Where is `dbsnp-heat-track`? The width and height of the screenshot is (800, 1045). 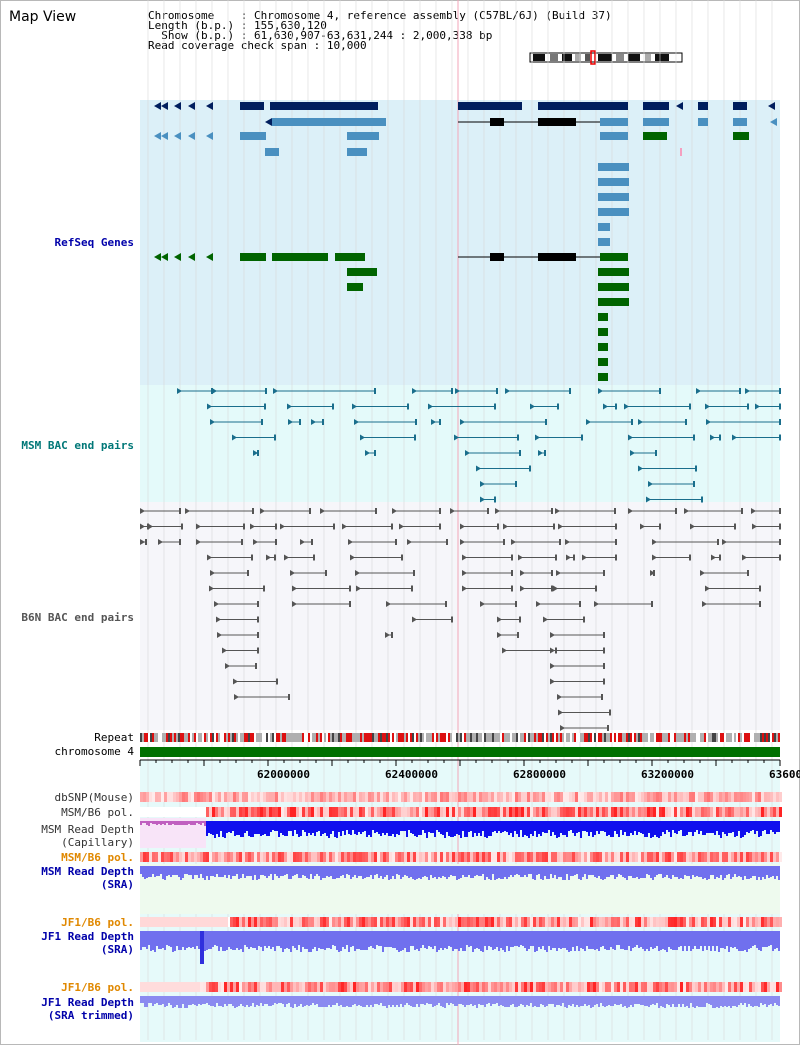 dbsnp-heat-track is located at coordinates (461, 797).